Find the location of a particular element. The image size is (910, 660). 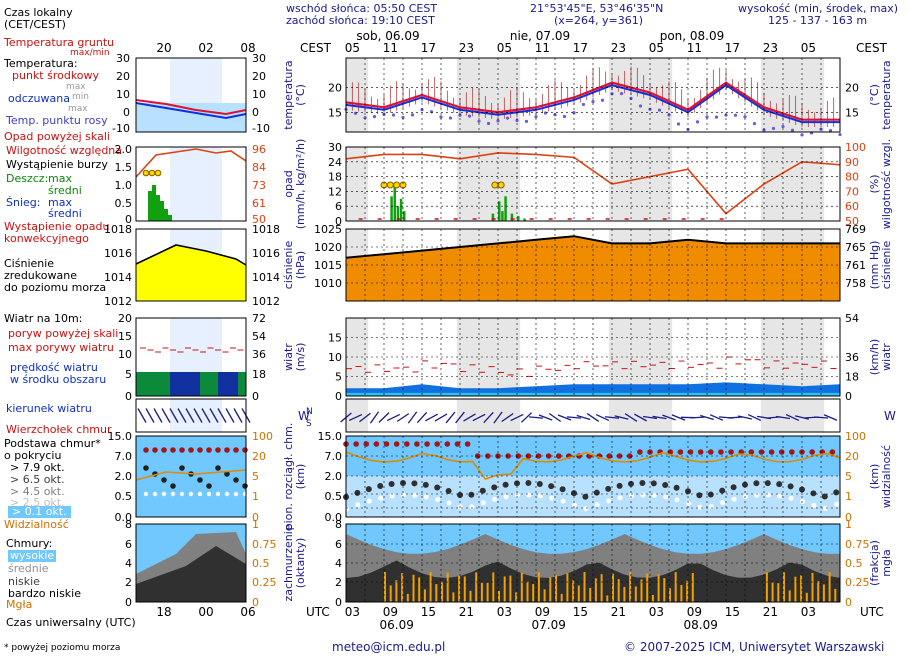

compass-w-right: W is located at coordinates (890, 416).